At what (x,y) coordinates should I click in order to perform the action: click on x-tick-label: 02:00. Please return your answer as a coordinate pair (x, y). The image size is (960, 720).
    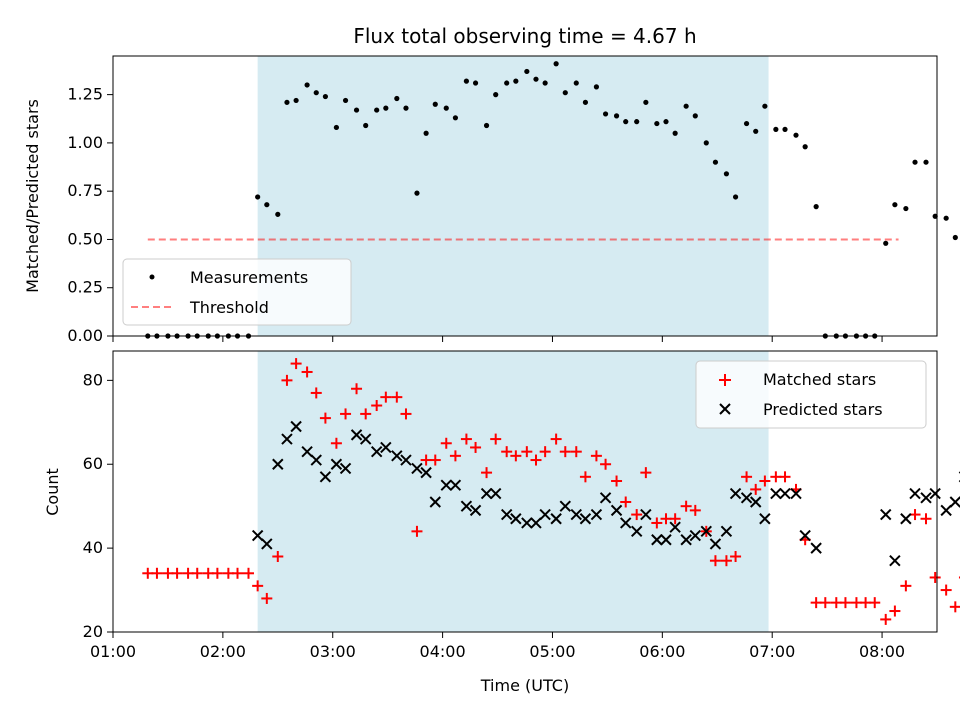
    Looking at the image, I should click on (223, 651).